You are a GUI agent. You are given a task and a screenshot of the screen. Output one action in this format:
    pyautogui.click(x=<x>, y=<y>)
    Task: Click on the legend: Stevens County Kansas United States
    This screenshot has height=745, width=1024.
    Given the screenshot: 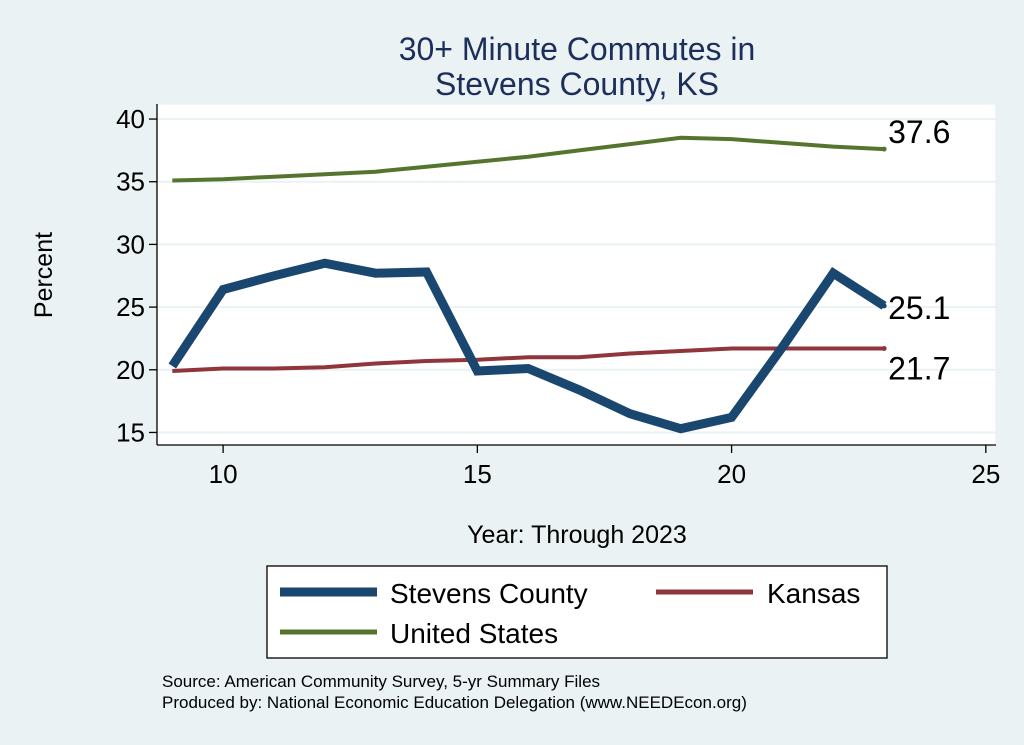 What is the action you would take?
    pyautogui.click(x=577, y=612)
    